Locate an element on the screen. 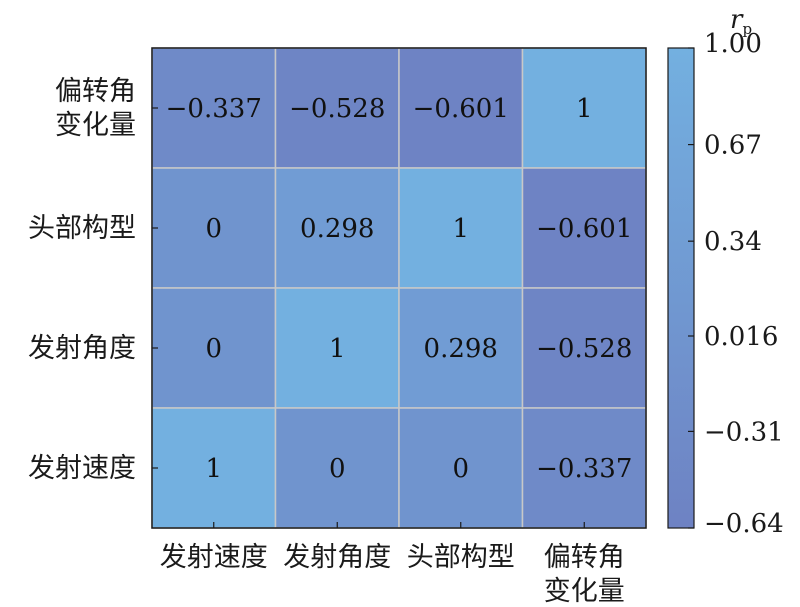 The height and width of the screenshot is (607, 800). x-tick-label: 头部构型 is located at coordinates (461, 557).